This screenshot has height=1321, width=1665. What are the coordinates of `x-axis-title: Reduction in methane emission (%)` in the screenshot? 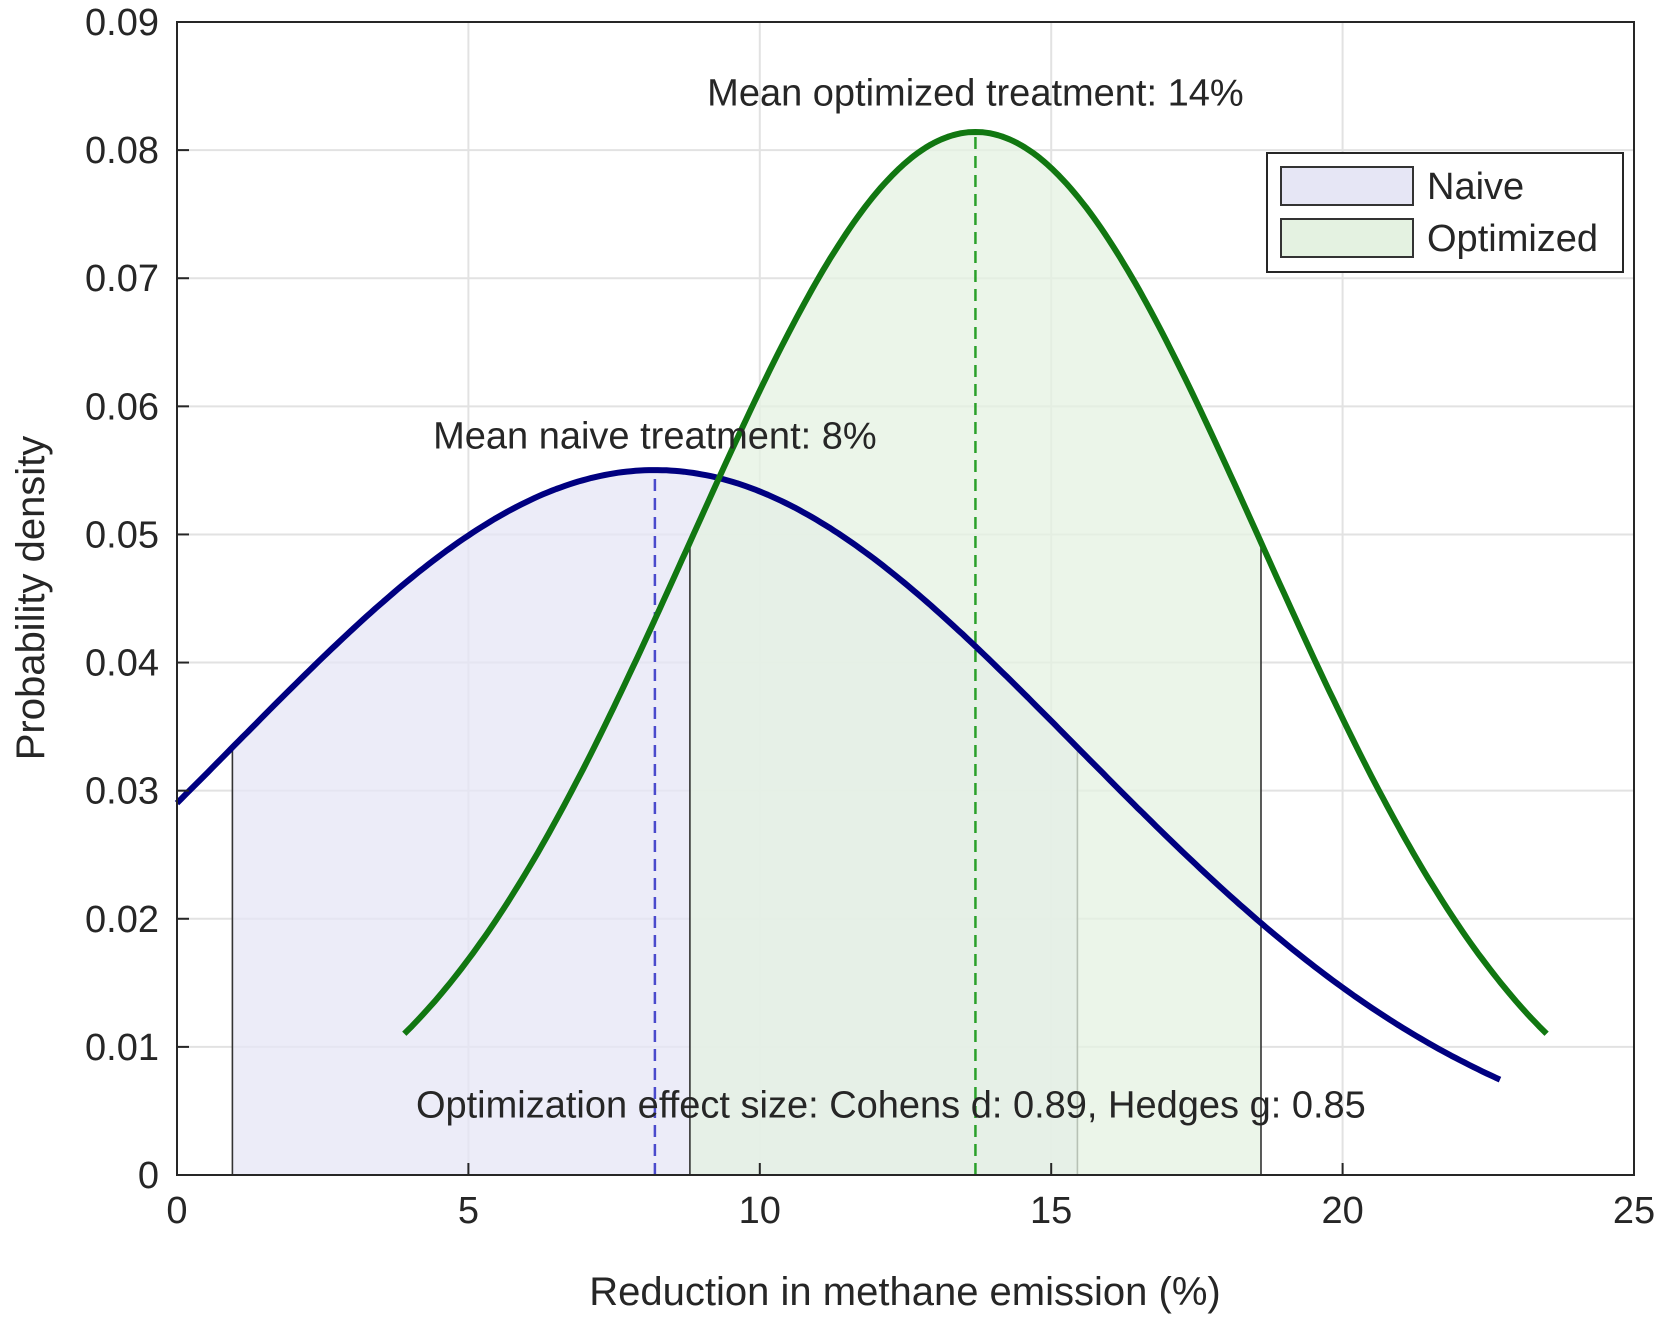 It's located at (904, 1292).